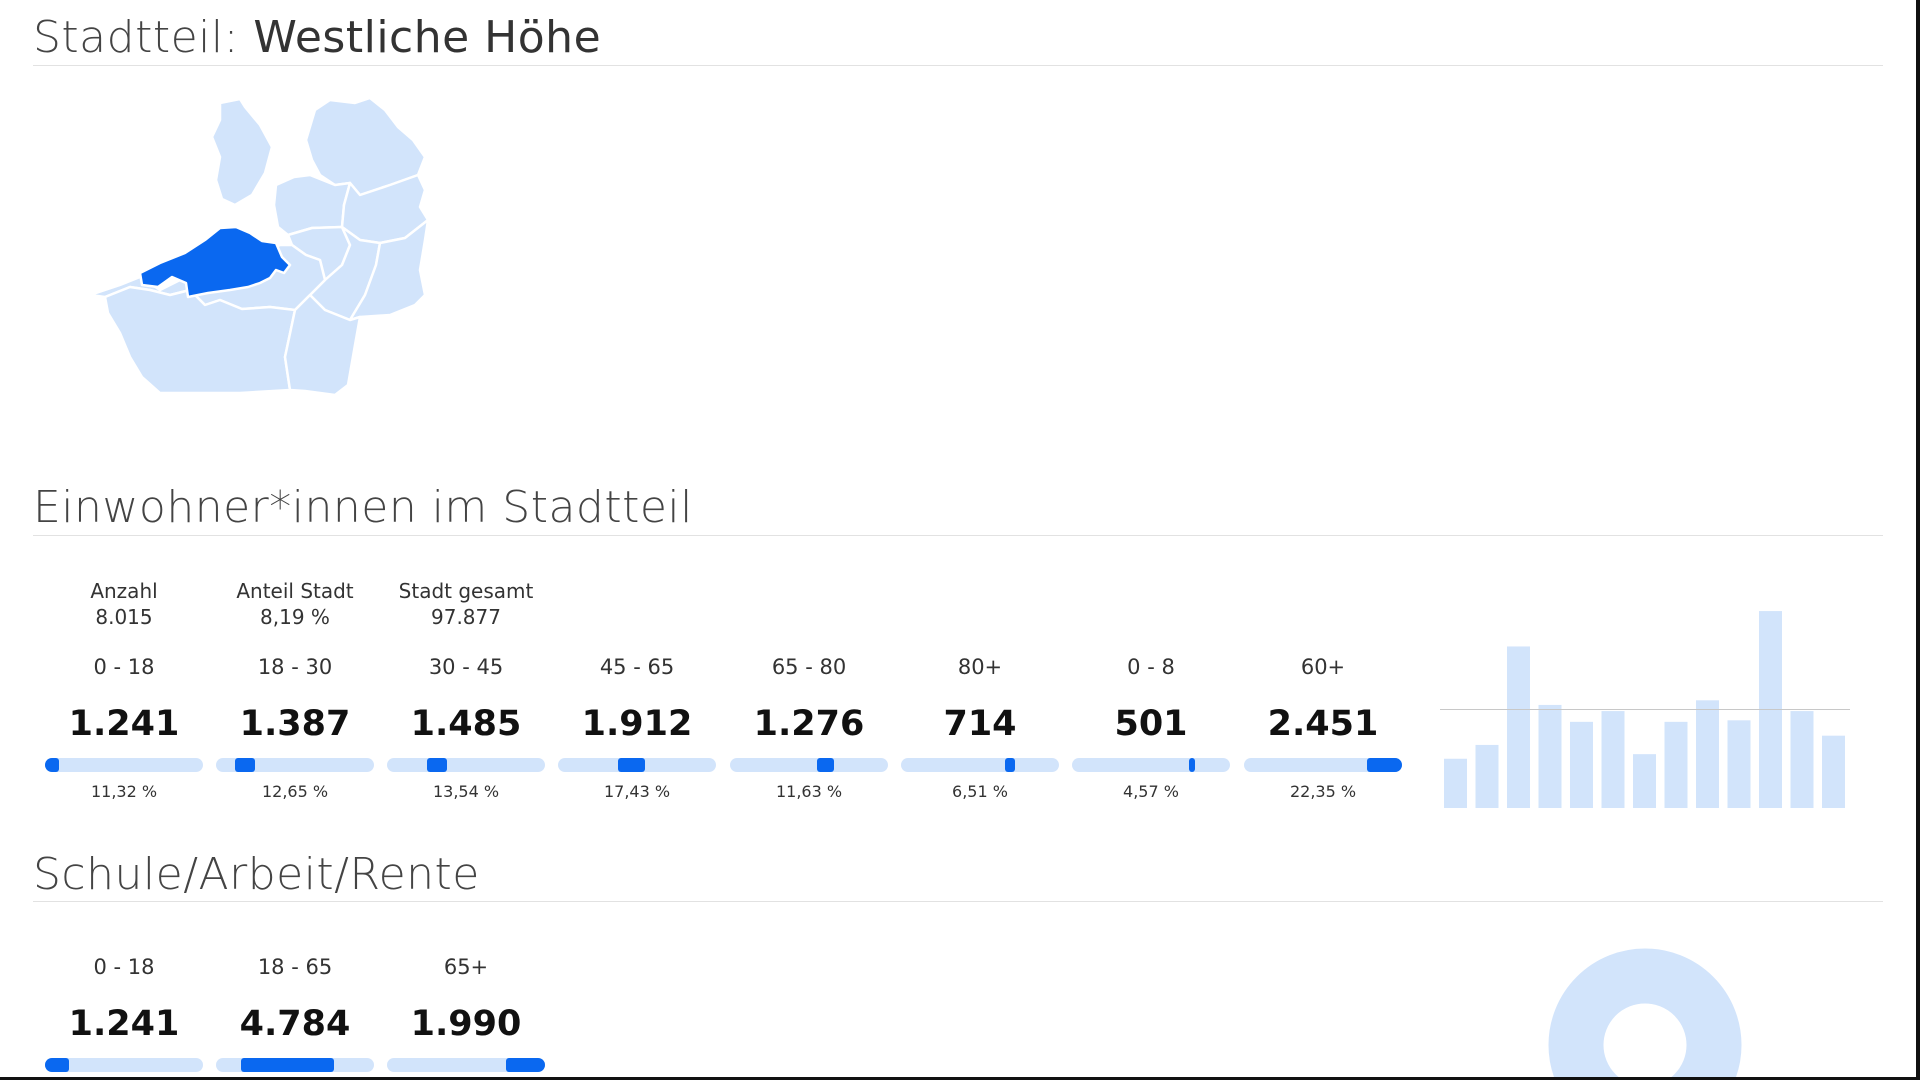 This screenshot has width=1920, height=1080. What do you see at coordinates (295, 967) in the screenshot?
I see `school-work-label: 18 - 65` at bounding box center [295, 967].